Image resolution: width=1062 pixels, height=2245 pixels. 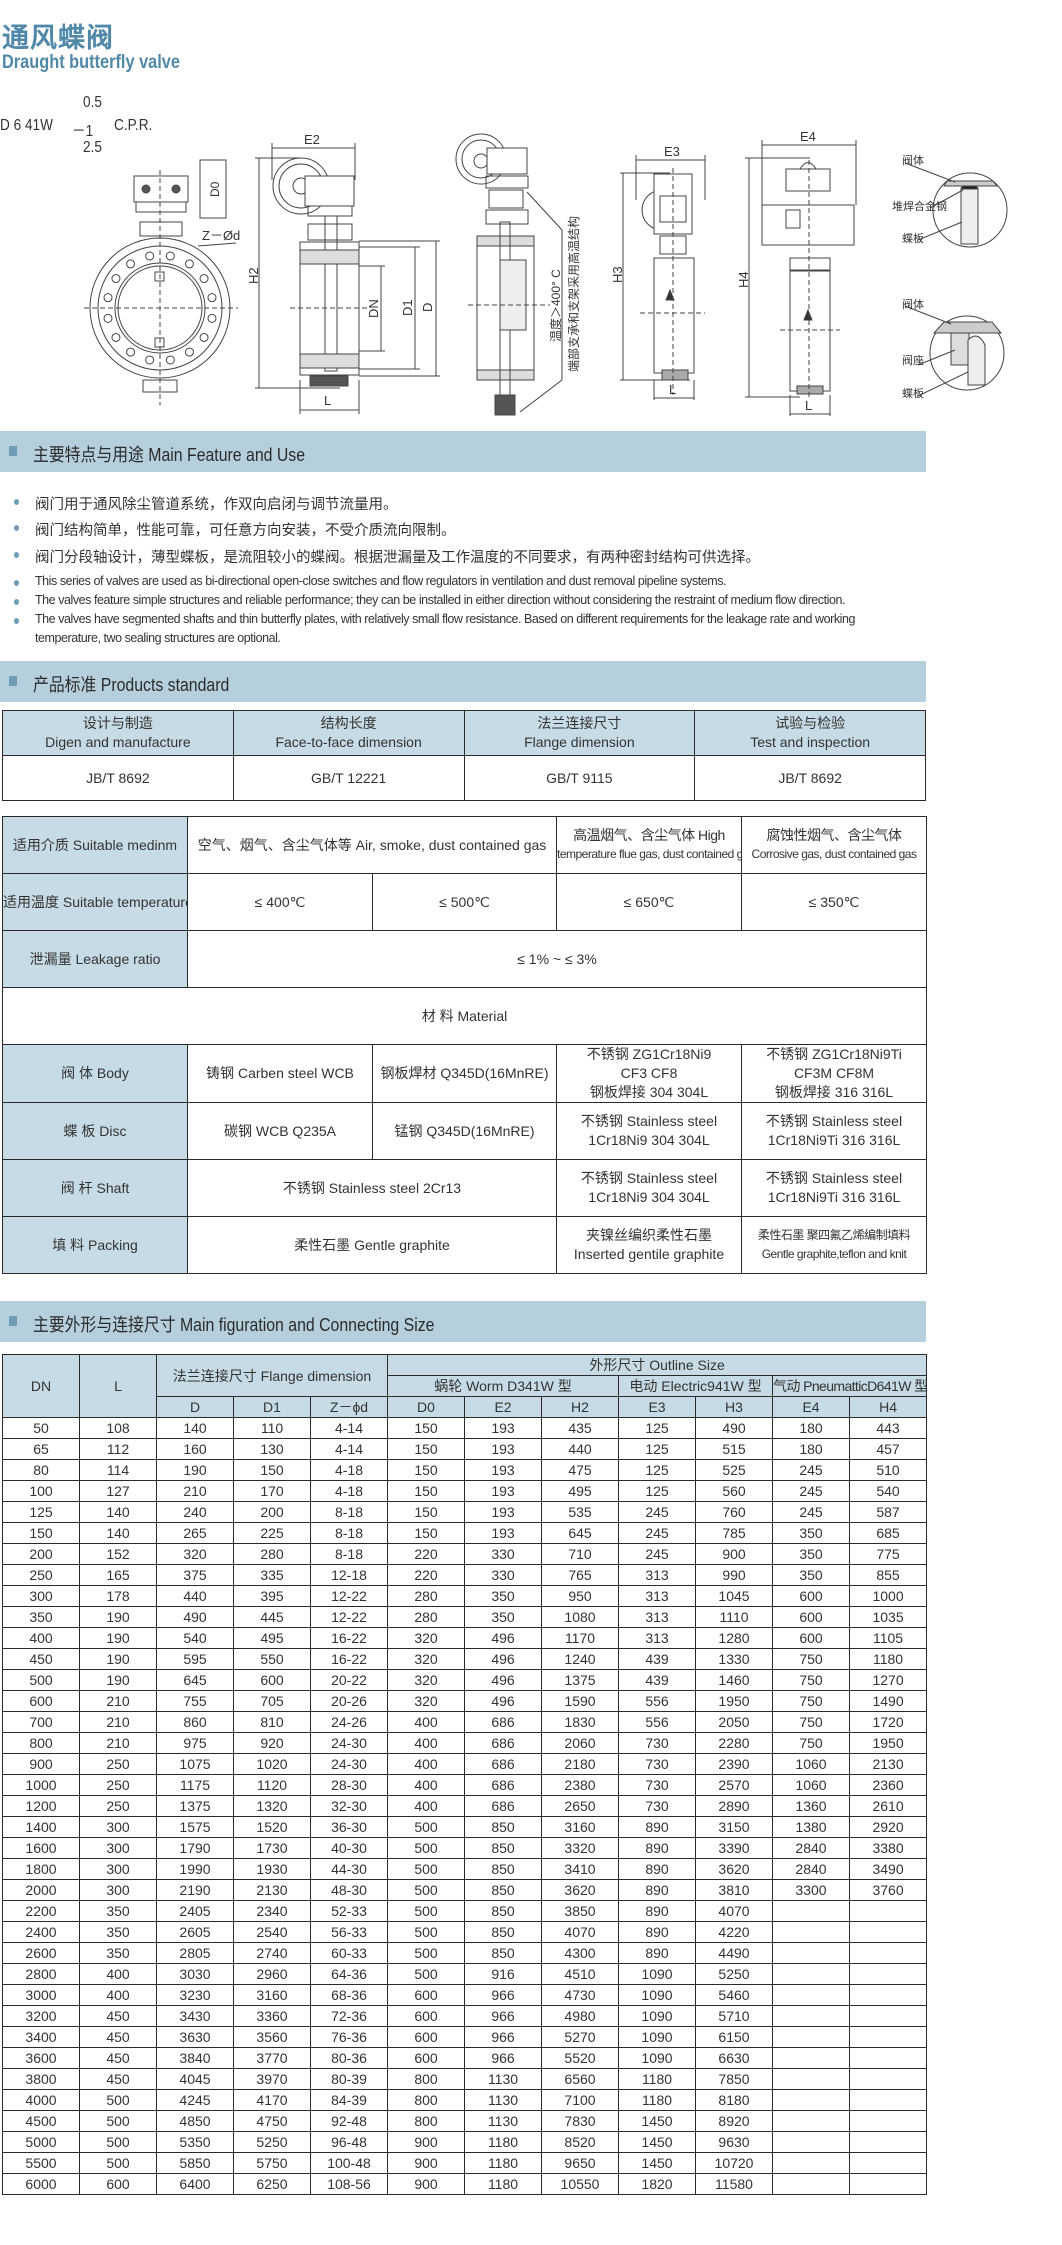 I want to click on table-cell: 2650, so click(x=580, y=1806).